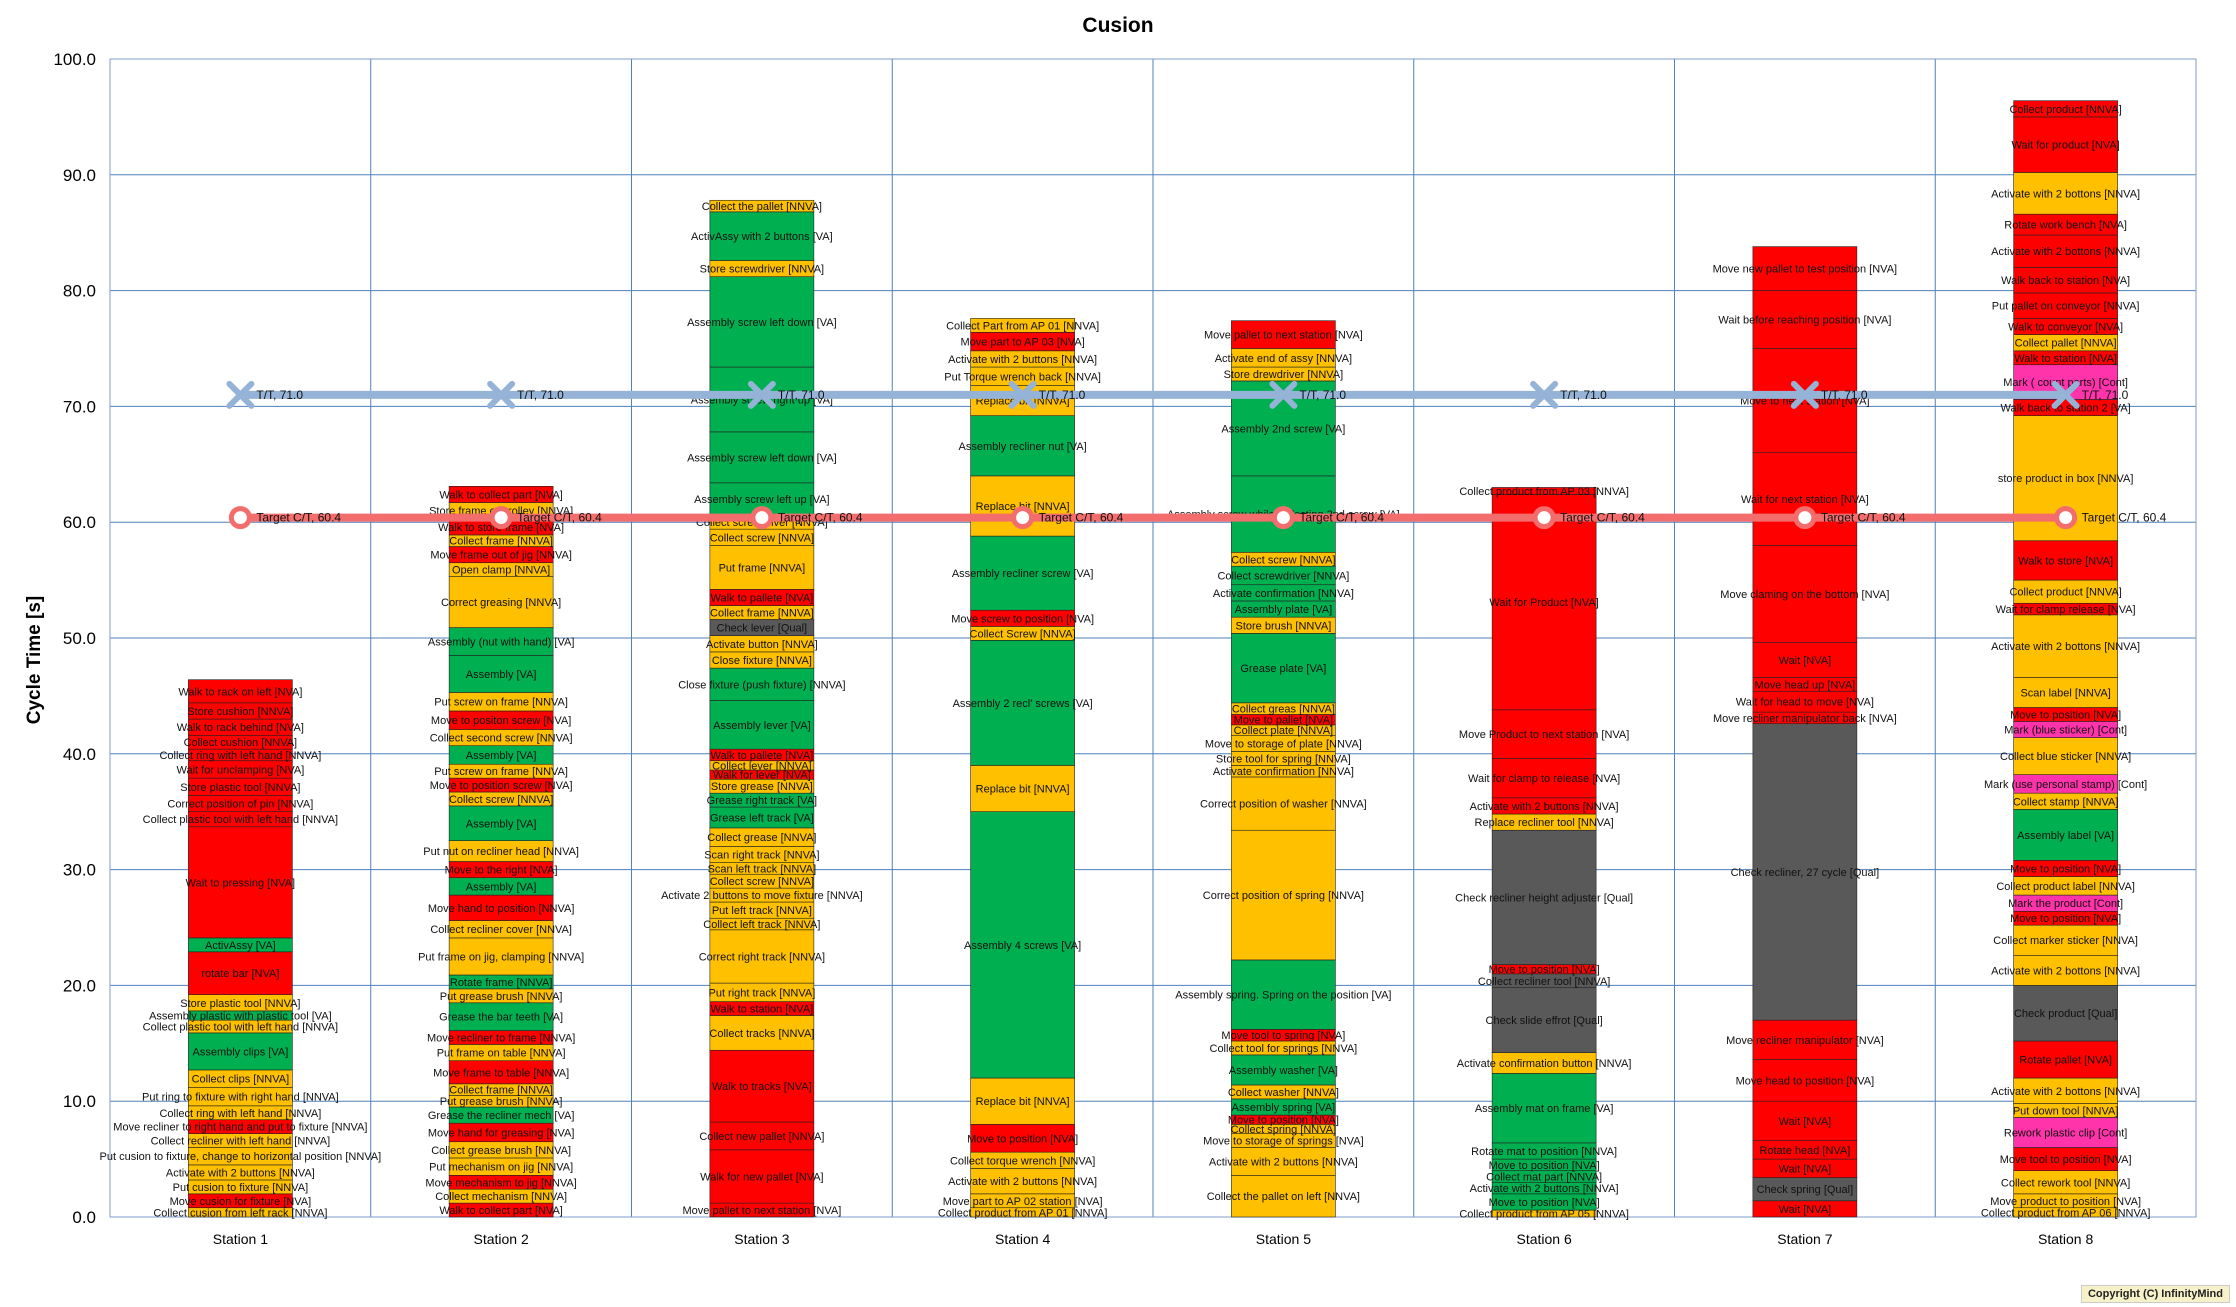  What do you see at coordinates (501, 1039) in the screenshot?
I see `segment-label: Move recliner to frame [NNVA]` at bounding box center [501, 1039].